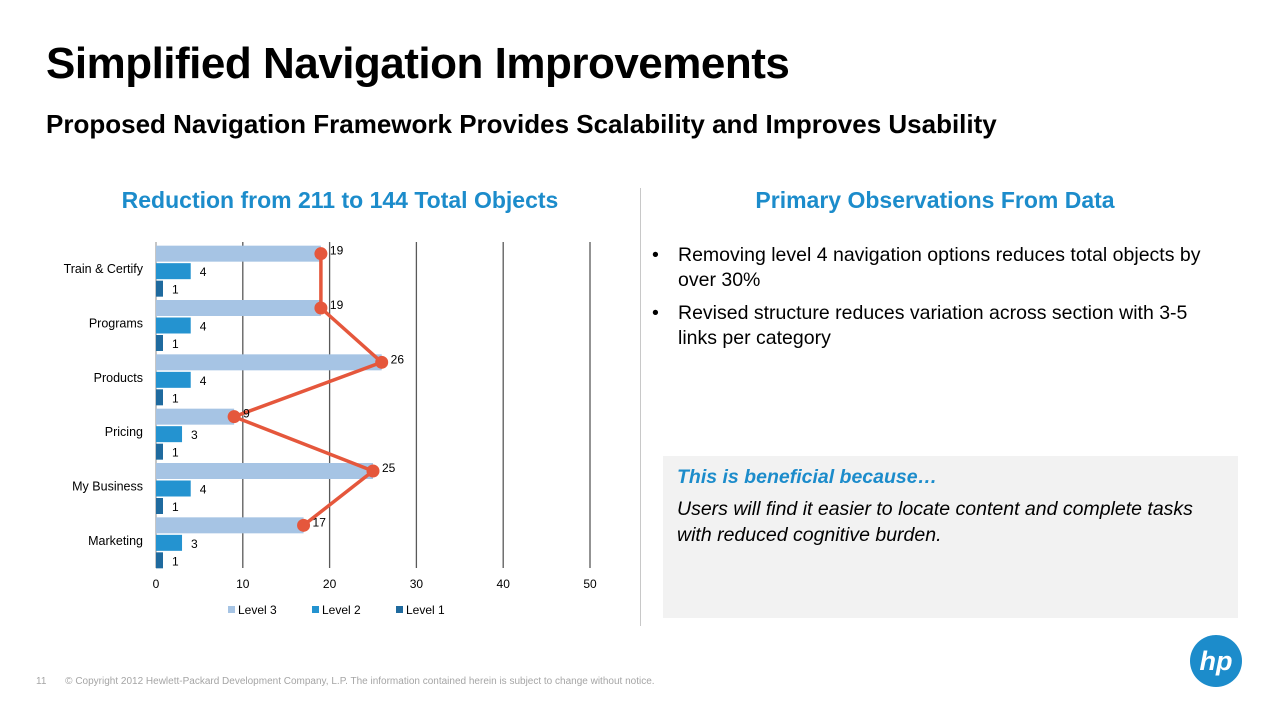 The image size is (1280, 720). Describe the element at coordinates (330, 584) in the screenshot. I see `x-tick-label: 20` at that location.